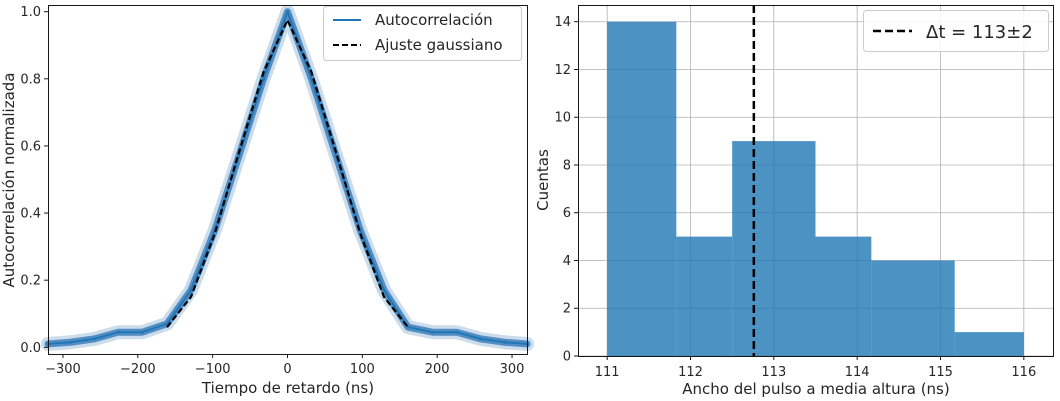 This screenshot has width=1060, height=401. Describe the element at coordinates (138, 369) in the screenshot. I see `left-x-tick-label: −200` at that location.